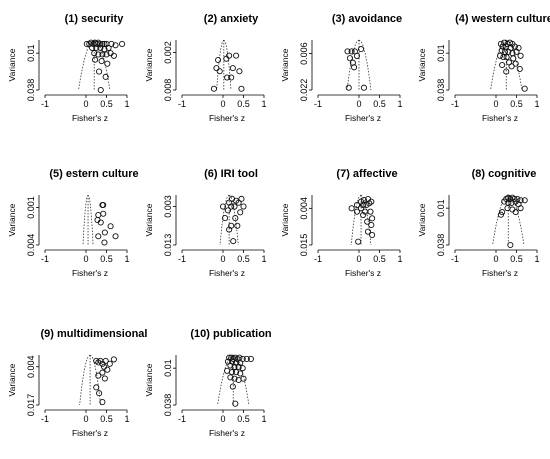 This screenshot has height=459, width=550. What do you see at coordinates (31, 53) in the screenshot?
I see `y-tick-label: 0.01` at bounding box center [31, 53].